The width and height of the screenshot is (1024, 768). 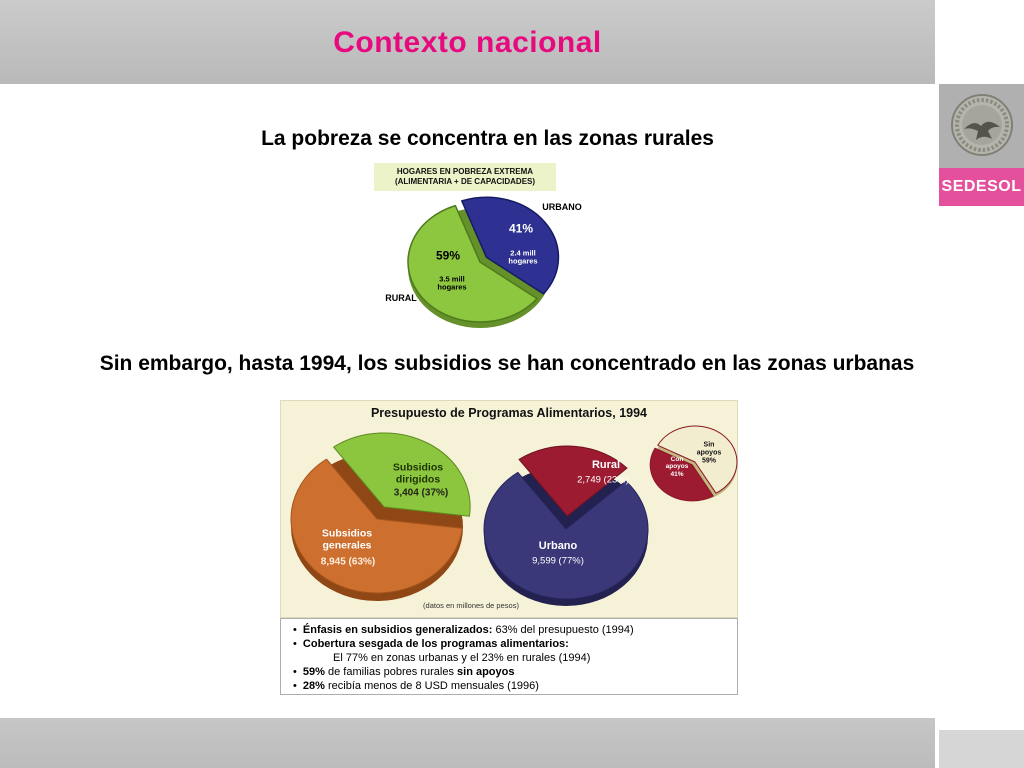 What do you see at coordinates (401, 297) in the screenshot?
I see `label-rural: RURAL` at bounding box center [401, 297].